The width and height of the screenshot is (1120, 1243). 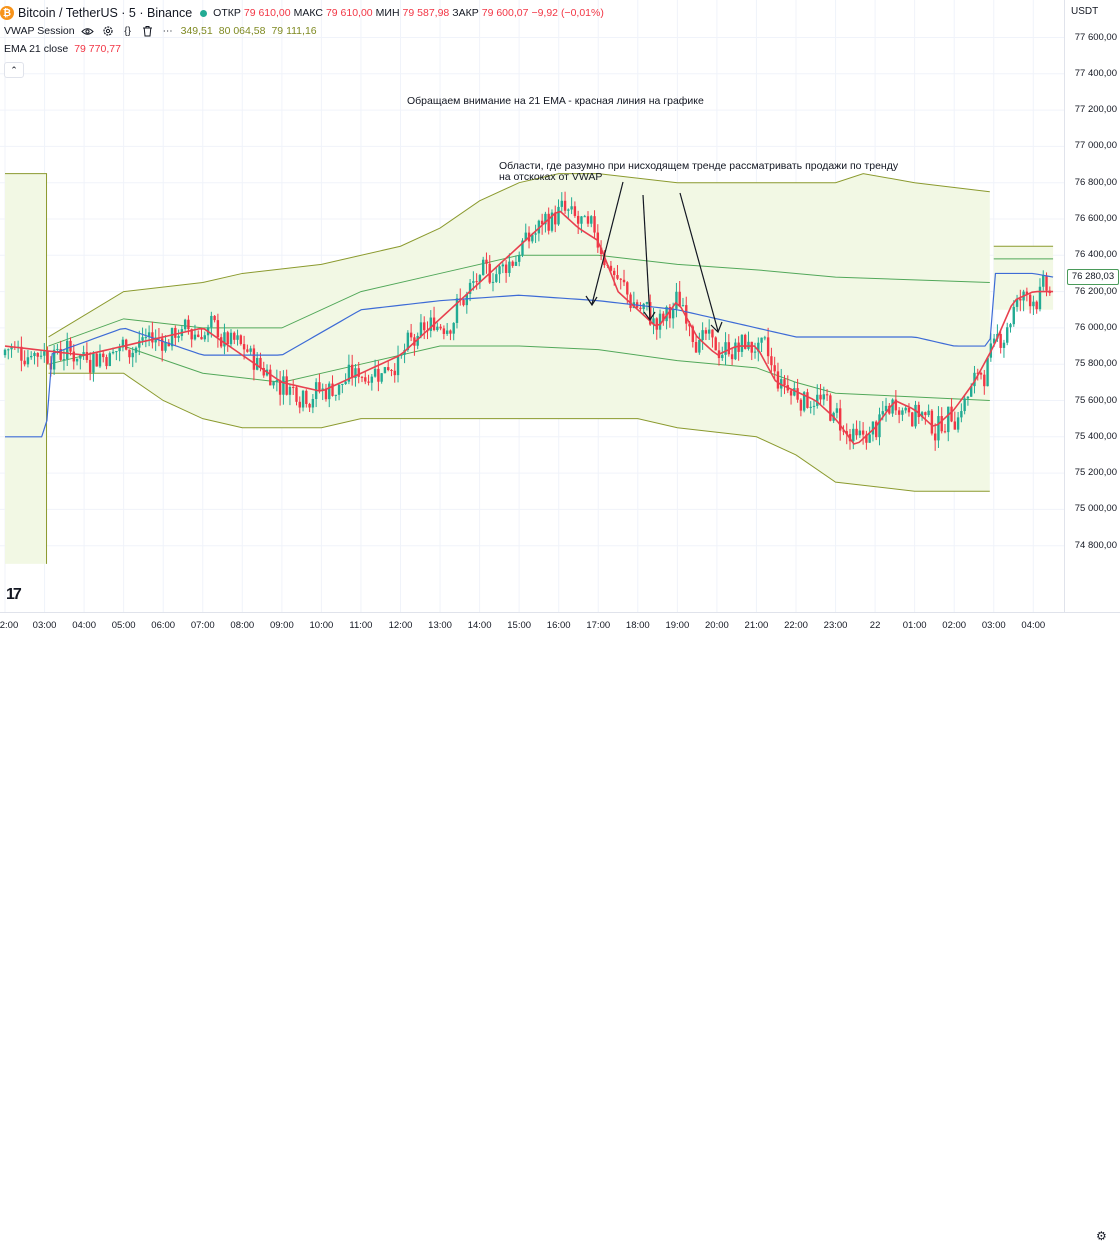 I want to click on price-tick: 74 800,00, so click(x=1095, y=545).